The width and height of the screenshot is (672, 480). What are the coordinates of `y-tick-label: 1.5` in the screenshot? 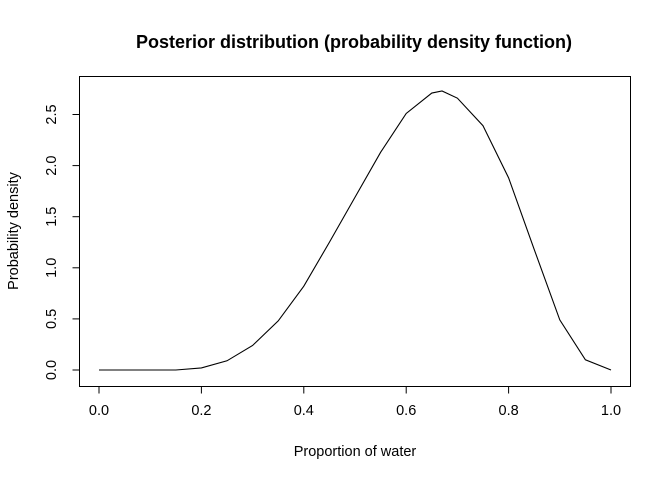 It's located at (52, 217).